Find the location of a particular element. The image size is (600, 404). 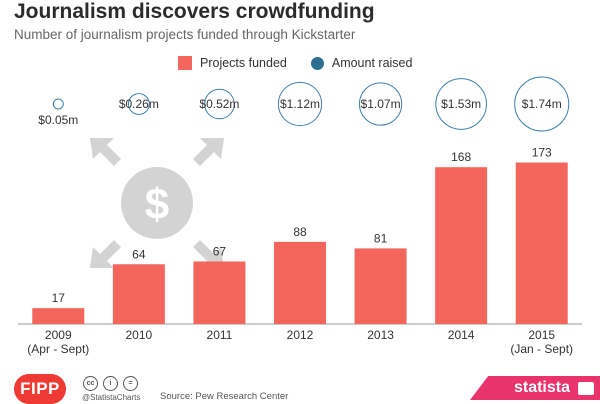

x-tick-label-3: 2012 is located at coordinates (300, 335).